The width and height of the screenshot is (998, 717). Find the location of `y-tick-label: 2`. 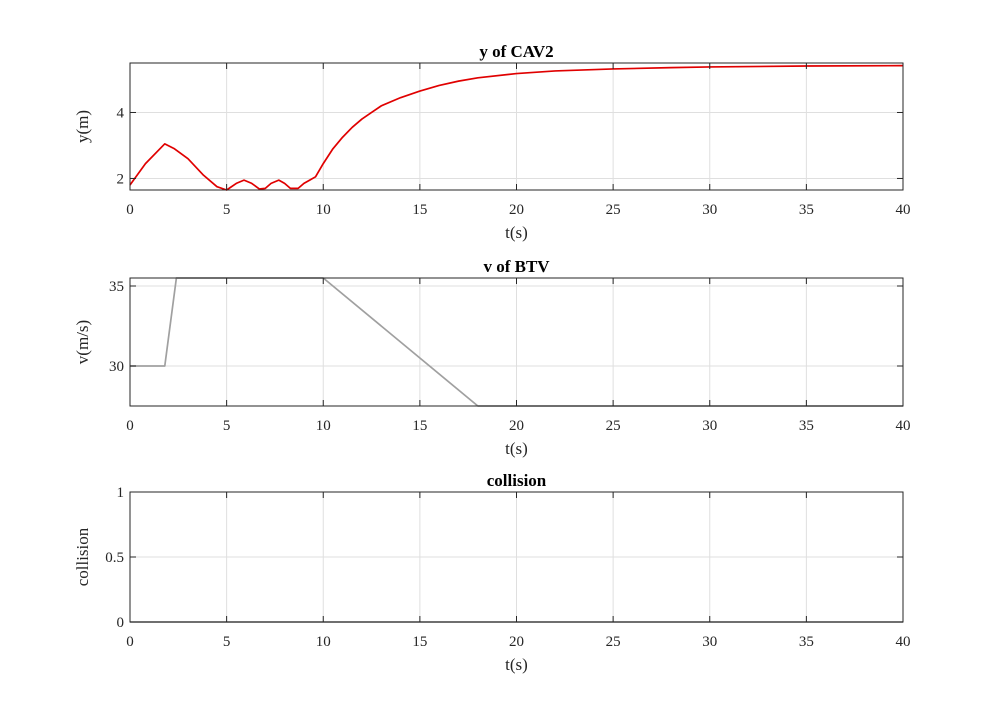

y-tick-label: 2 is located at coordinates (121, 179).